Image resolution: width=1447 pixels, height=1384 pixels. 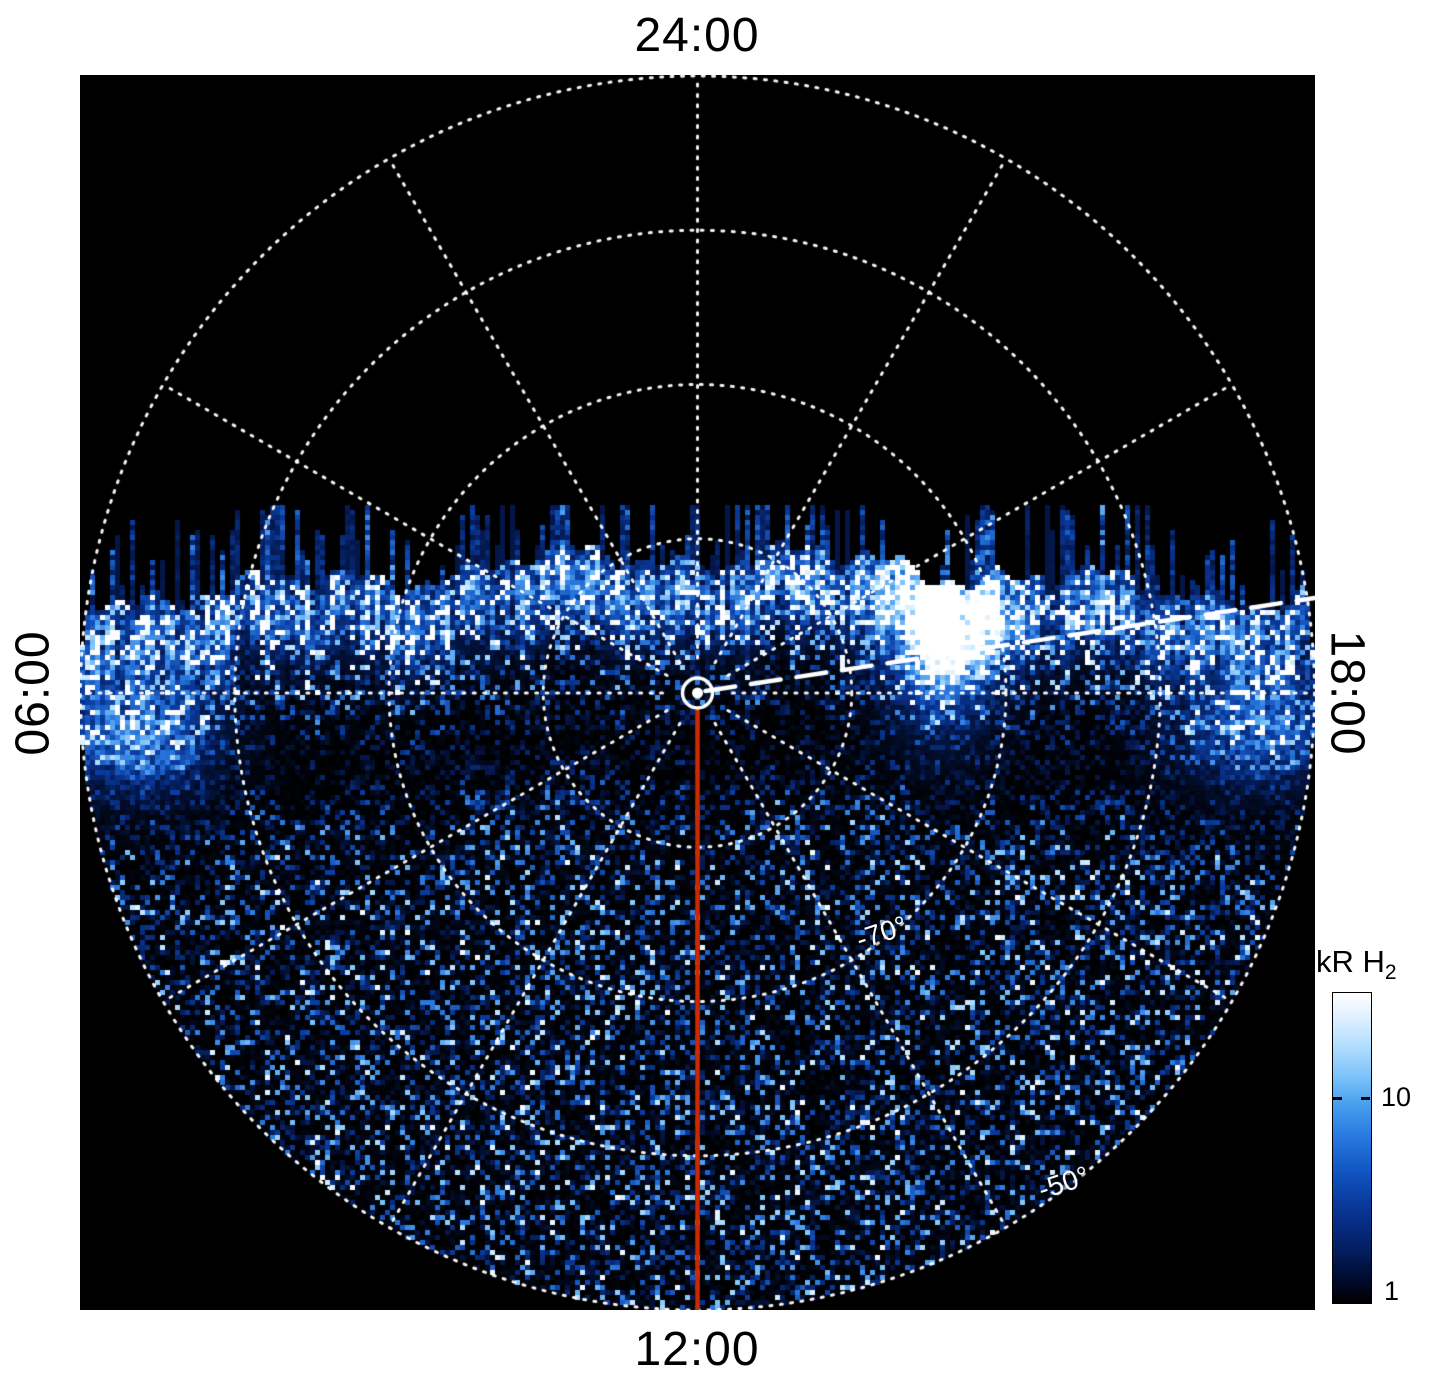 I want to click on colorbar-title-text: kR H, so click(x=1350, y=961).